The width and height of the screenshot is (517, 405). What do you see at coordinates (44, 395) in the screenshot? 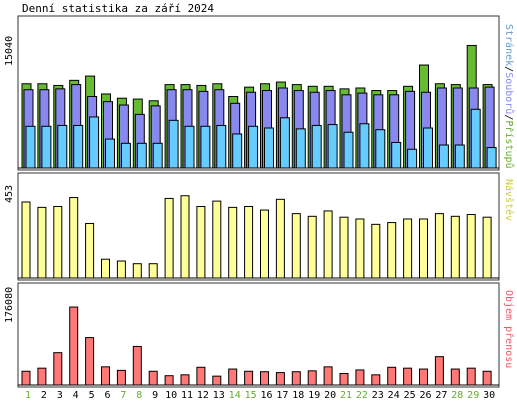
I see `xtick-label-day-2: 2` at bounding box center [44, 395].